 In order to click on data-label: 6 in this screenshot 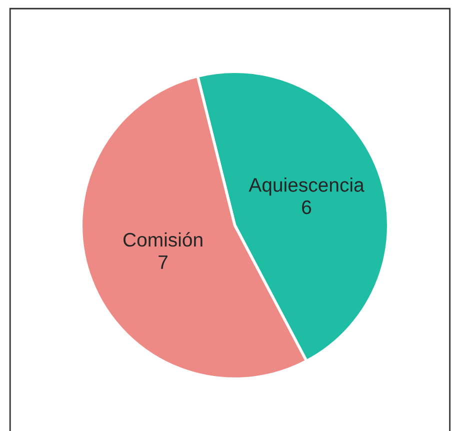, I will do `click(307, 207)`.